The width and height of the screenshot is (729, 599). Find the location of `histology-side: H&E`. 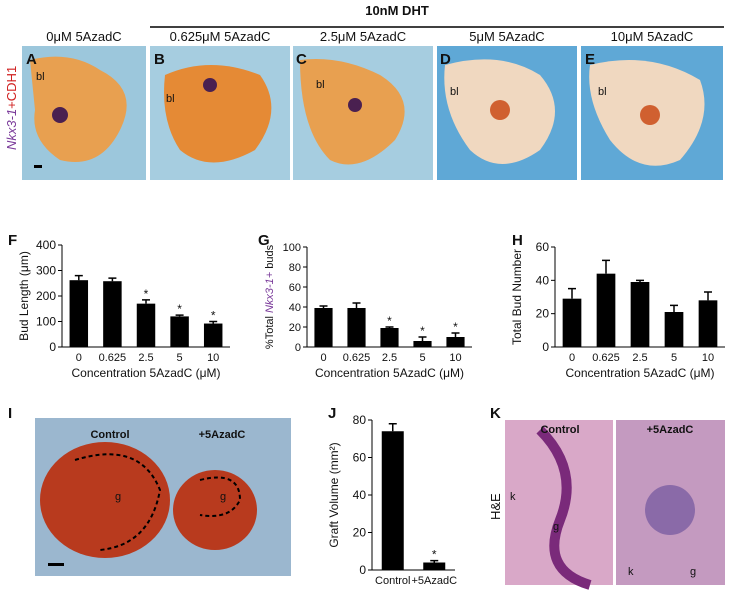

histology-side: H&E is located at coordinates (495, 506).